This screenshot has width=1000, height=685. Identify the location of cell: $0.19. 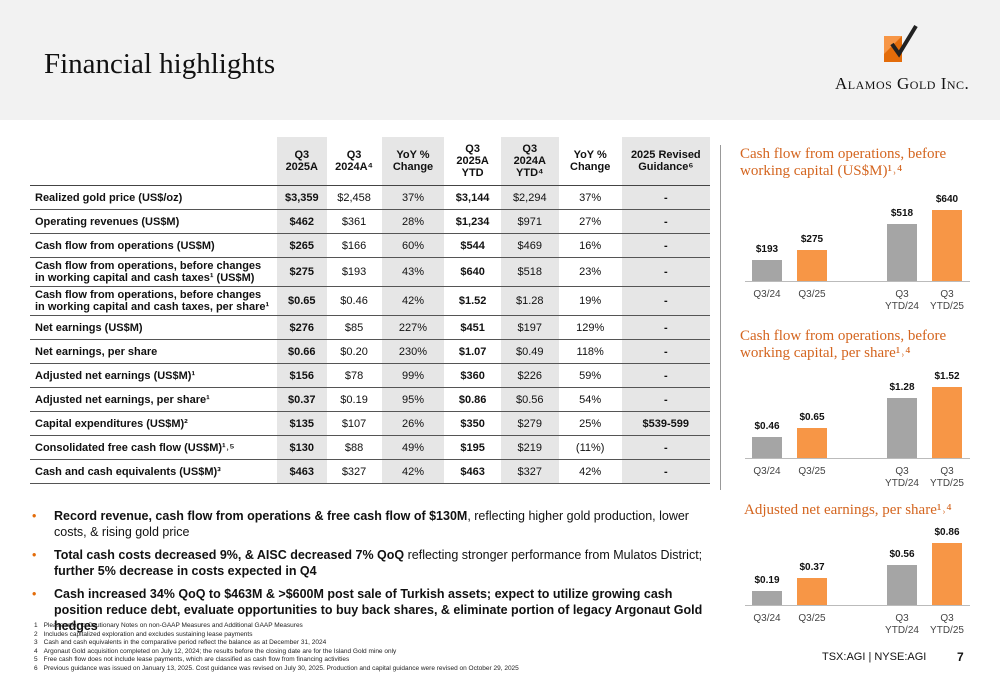
(354, 399).